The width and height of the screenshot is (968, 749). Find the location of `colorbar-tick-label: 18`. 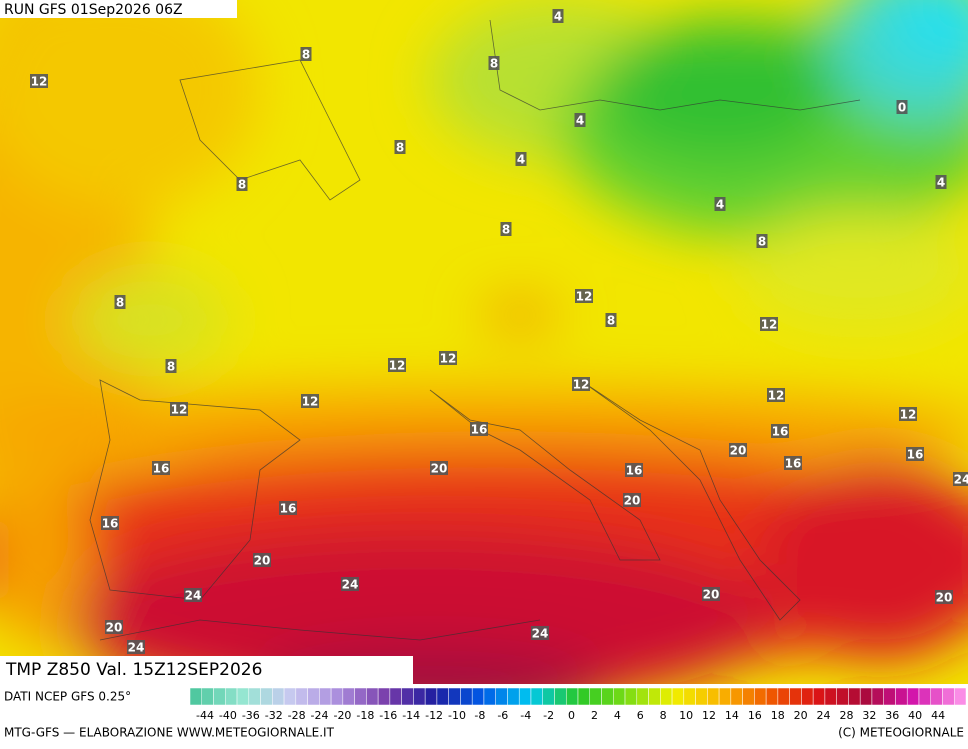

colorbar-tick-label: 18 is located at coordinates (778, 715).